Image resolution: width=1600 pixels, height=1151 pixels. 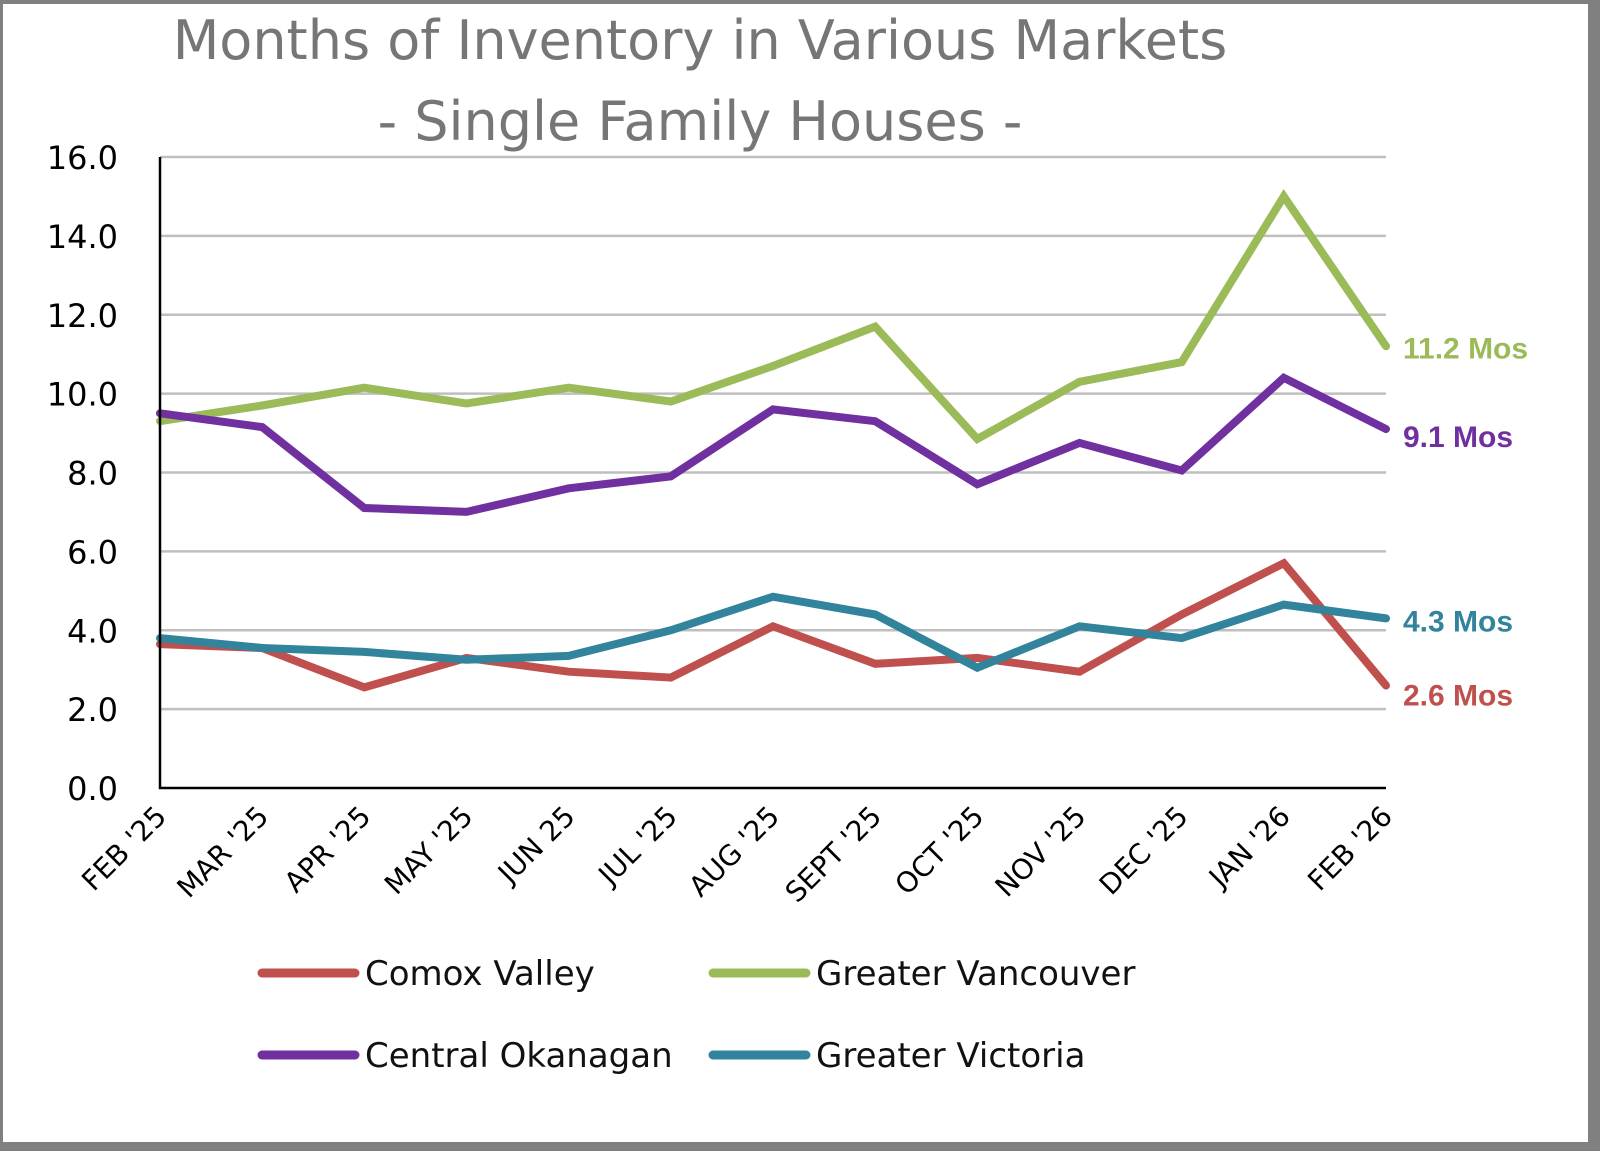 I want to click on x-tick-label: DEC '25, so click(x=1144, y=851).